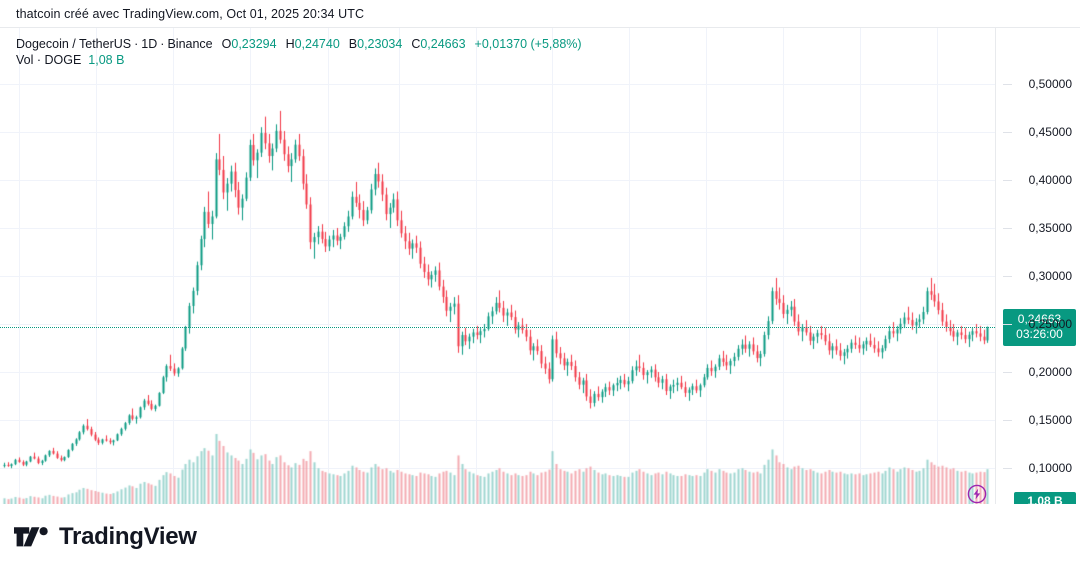 This screenshot has height=569, width=1080. Describe the element at coordinates (528, 44) in the screenshot. I see `legend-change: +0,01370 (+5,88%)` at that location.